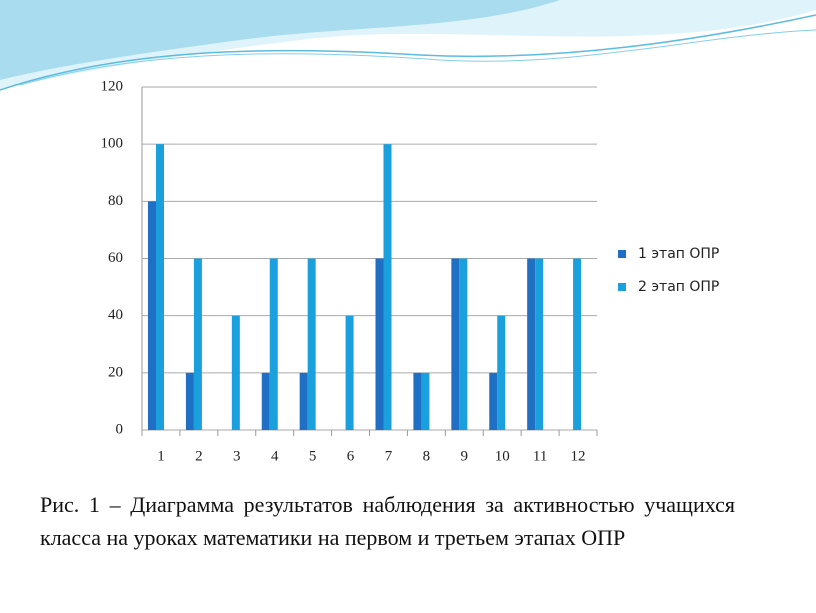  What do you see at coordinates (427, 456) in the screenshot?
I see `x-tick-label: 8` at bounding box center [427, 456].